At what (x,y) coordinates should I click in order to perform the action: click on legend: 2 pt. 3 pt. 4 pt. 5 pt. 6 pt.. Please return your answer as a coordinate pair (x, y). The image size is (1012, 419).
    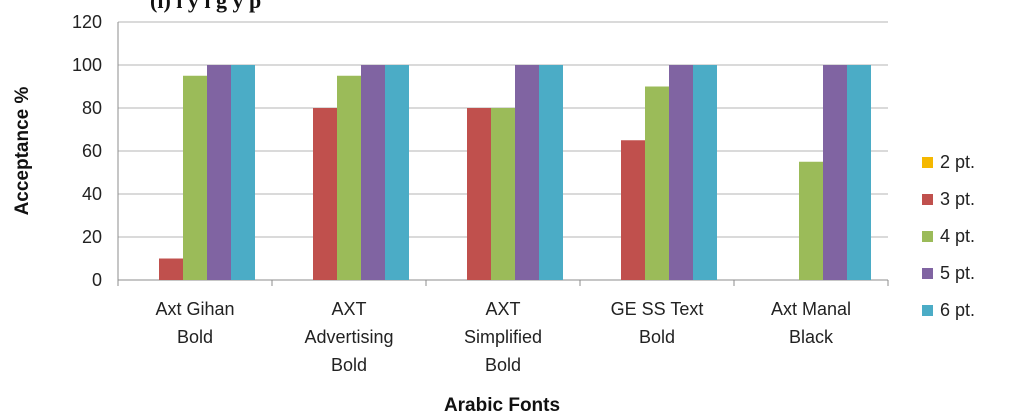
    Looking at the image, I should click on (948, 236).